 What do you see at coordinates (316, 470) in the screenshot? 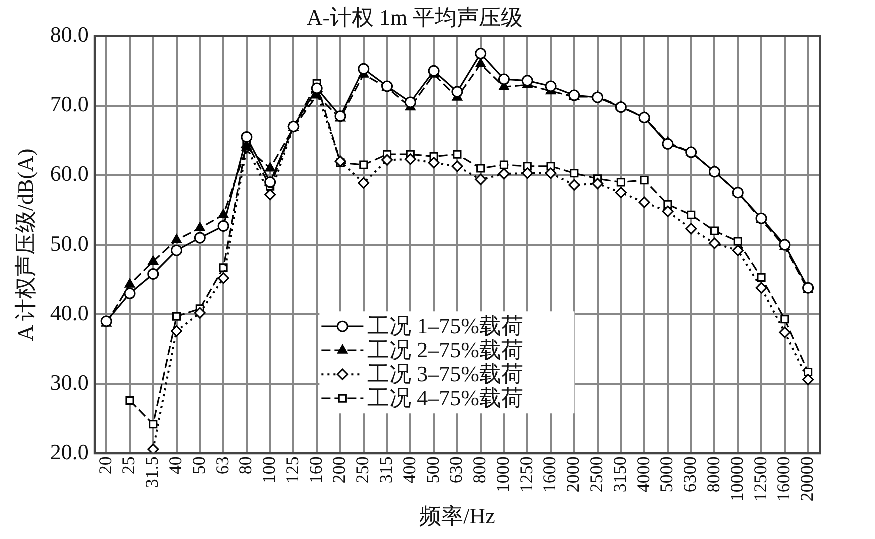
I see `x-tick-label: 160` at bounding box center [316, 470].